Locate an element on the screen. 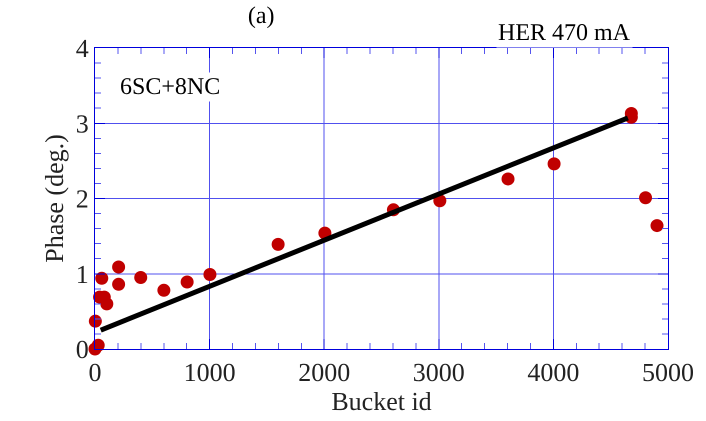  y-axis-title: Phase (deg.) is located at coordinates (55, 198).